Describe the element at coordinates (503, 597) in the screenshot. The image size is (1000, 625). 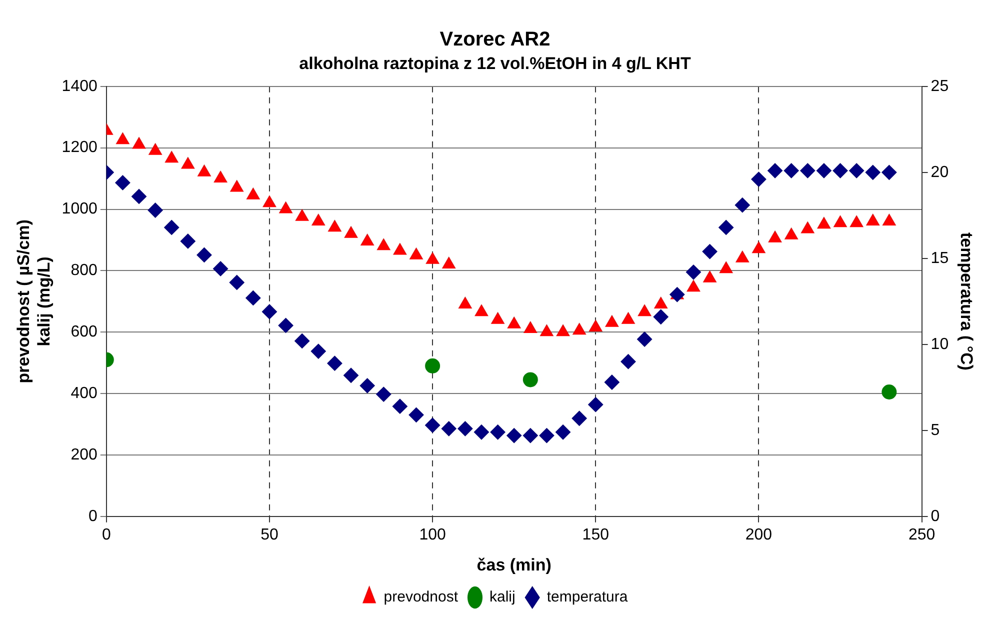
I see `legend-label: kalij` at that location.